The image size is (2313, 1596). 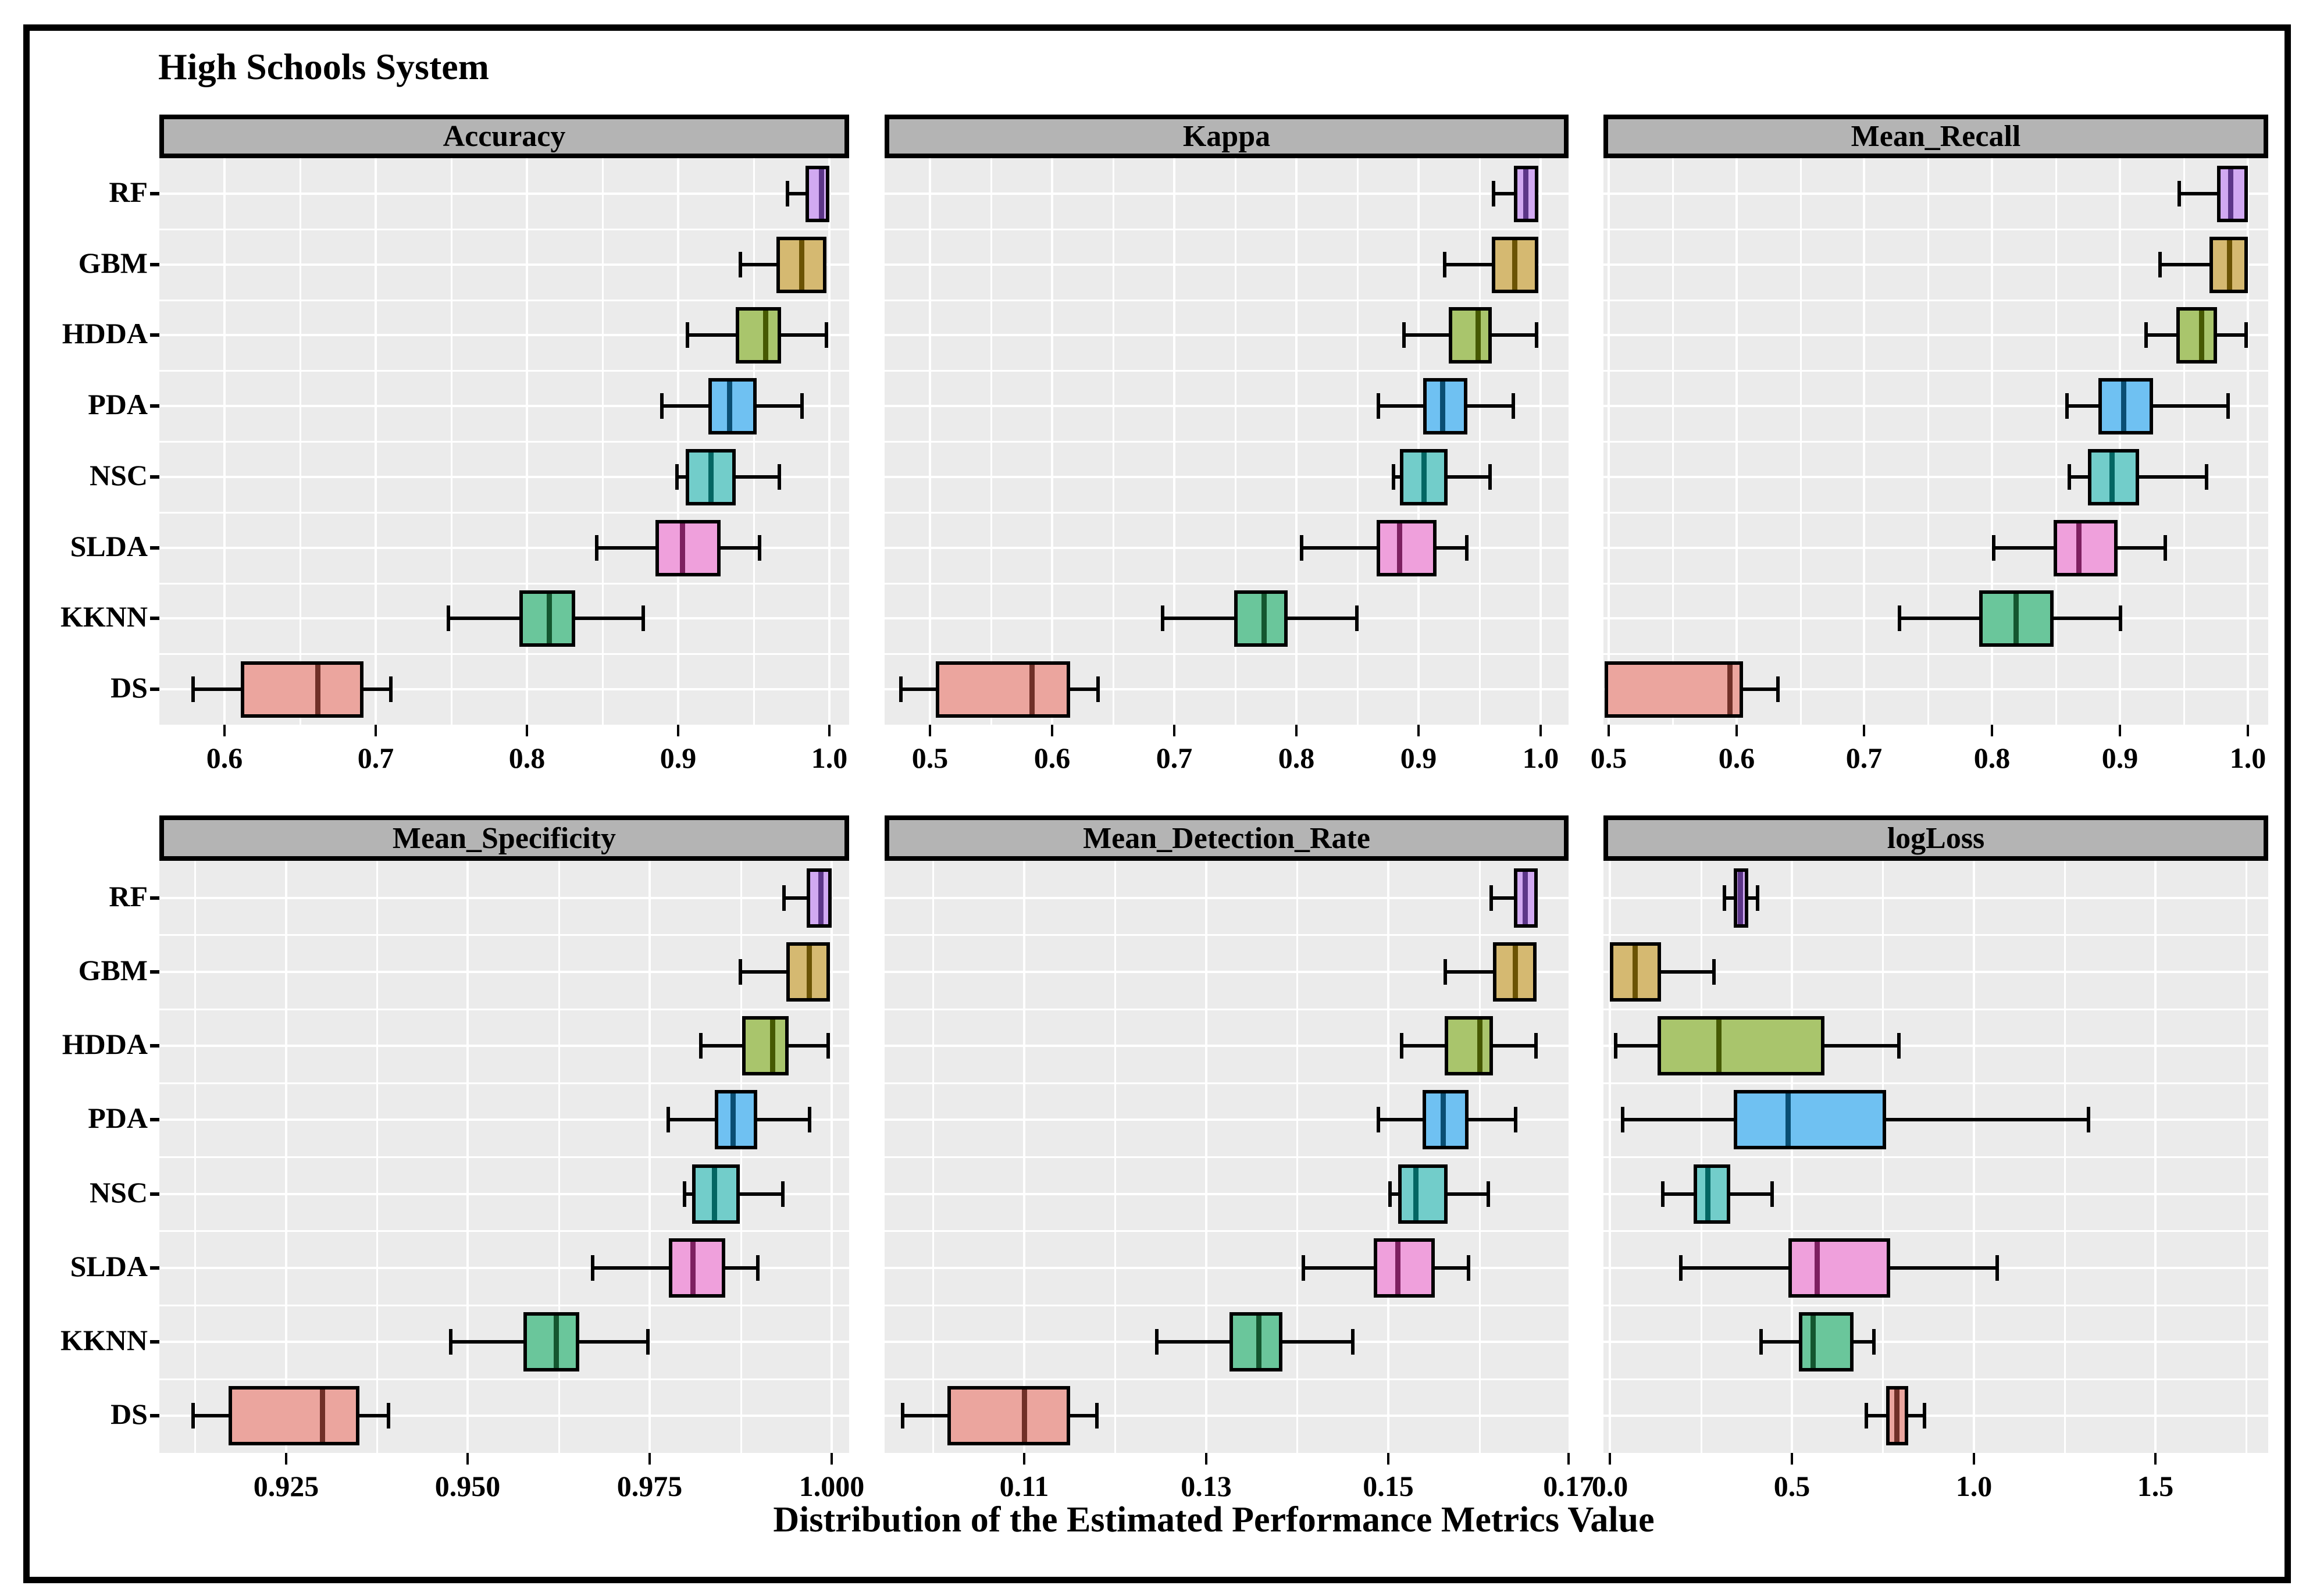 I want to click on facet-strip-accuracy: Accuracy, so click(x=504, y=136).